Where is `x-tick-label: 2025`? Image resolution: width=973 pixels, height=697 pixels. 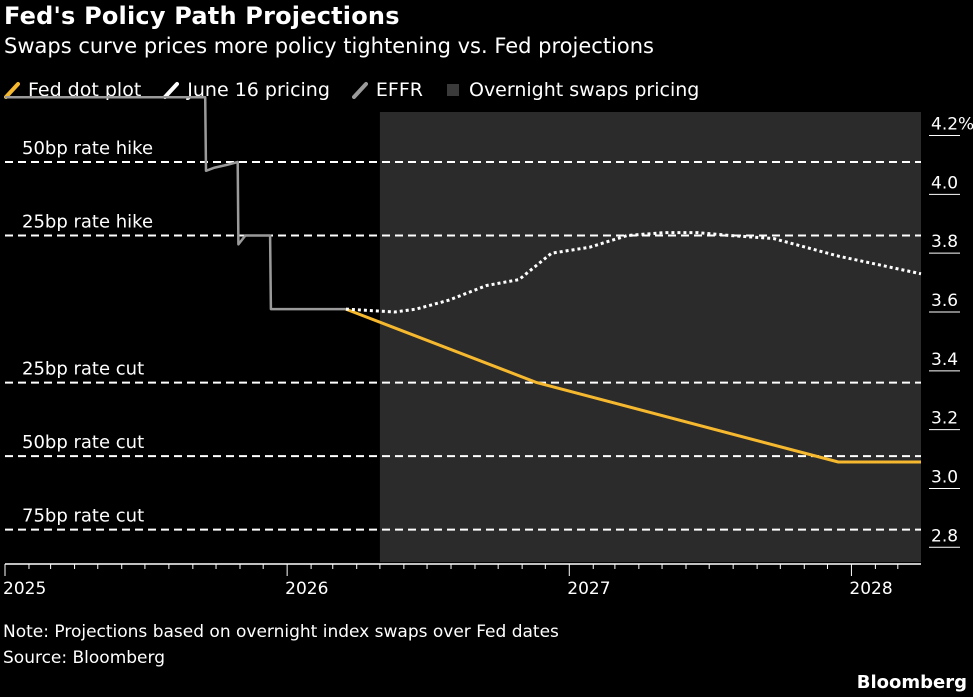 x-tick-label: 2025 is located at coordinates (24, 589).